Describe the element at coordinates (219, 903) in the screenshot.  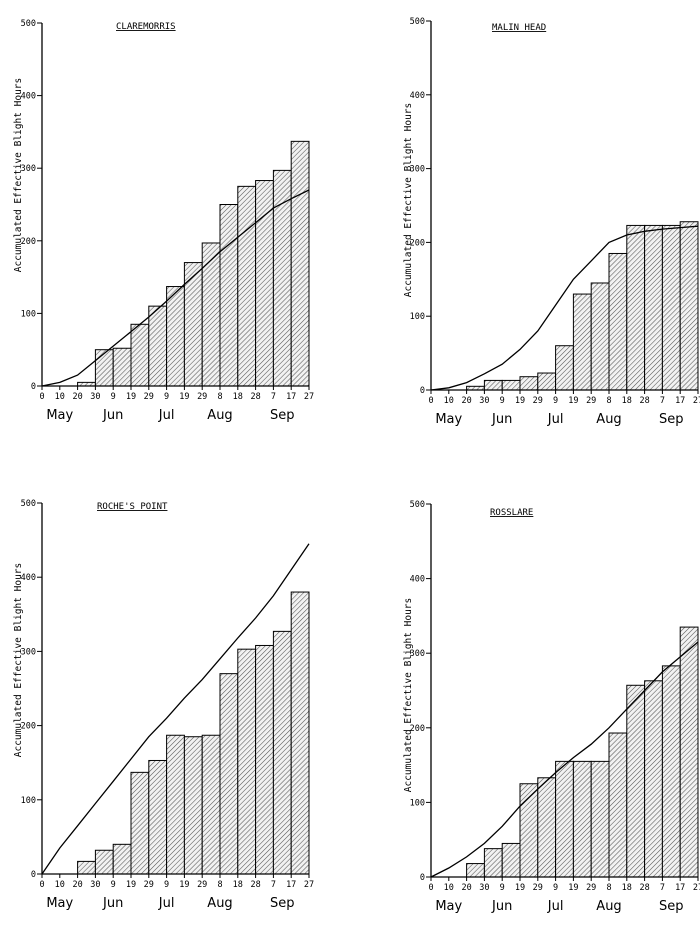
I see `month-label: Aug` at that location.